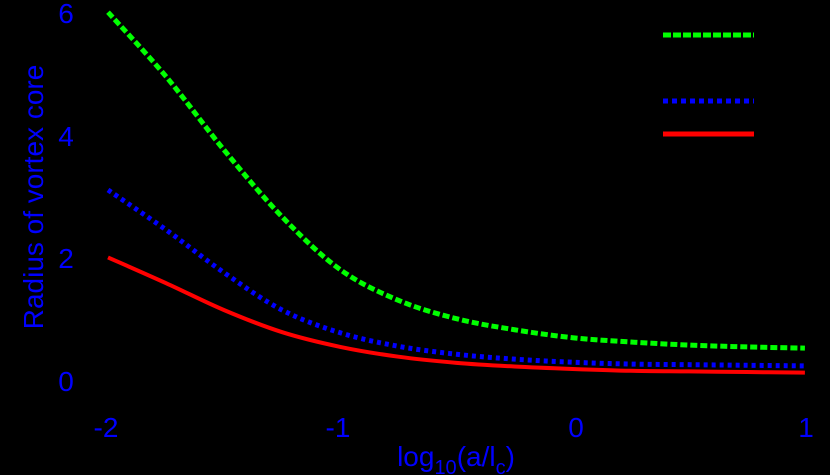 The width and height of the screenshot is (830, 475). Describe the element at coordinates (66, 258) in the screenshot. I see `y-tick-2: 2` at that location.